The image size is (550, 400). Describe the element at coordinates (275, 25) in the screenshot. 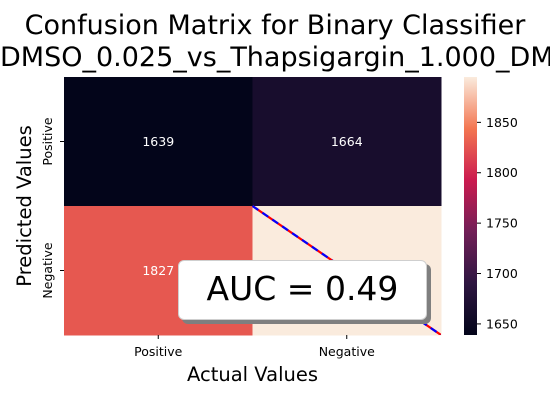

I see `chart-title-line-1: Confusion Matrix for Binary Classifier` at that location.